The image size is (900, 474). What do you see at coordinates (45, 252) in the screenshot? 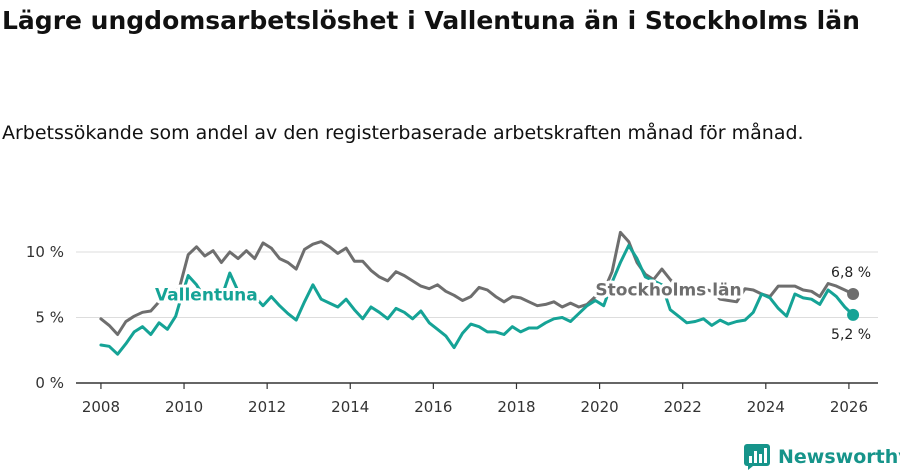
I see `y-tick-label: 10 %` at bounding box center [45, 252].